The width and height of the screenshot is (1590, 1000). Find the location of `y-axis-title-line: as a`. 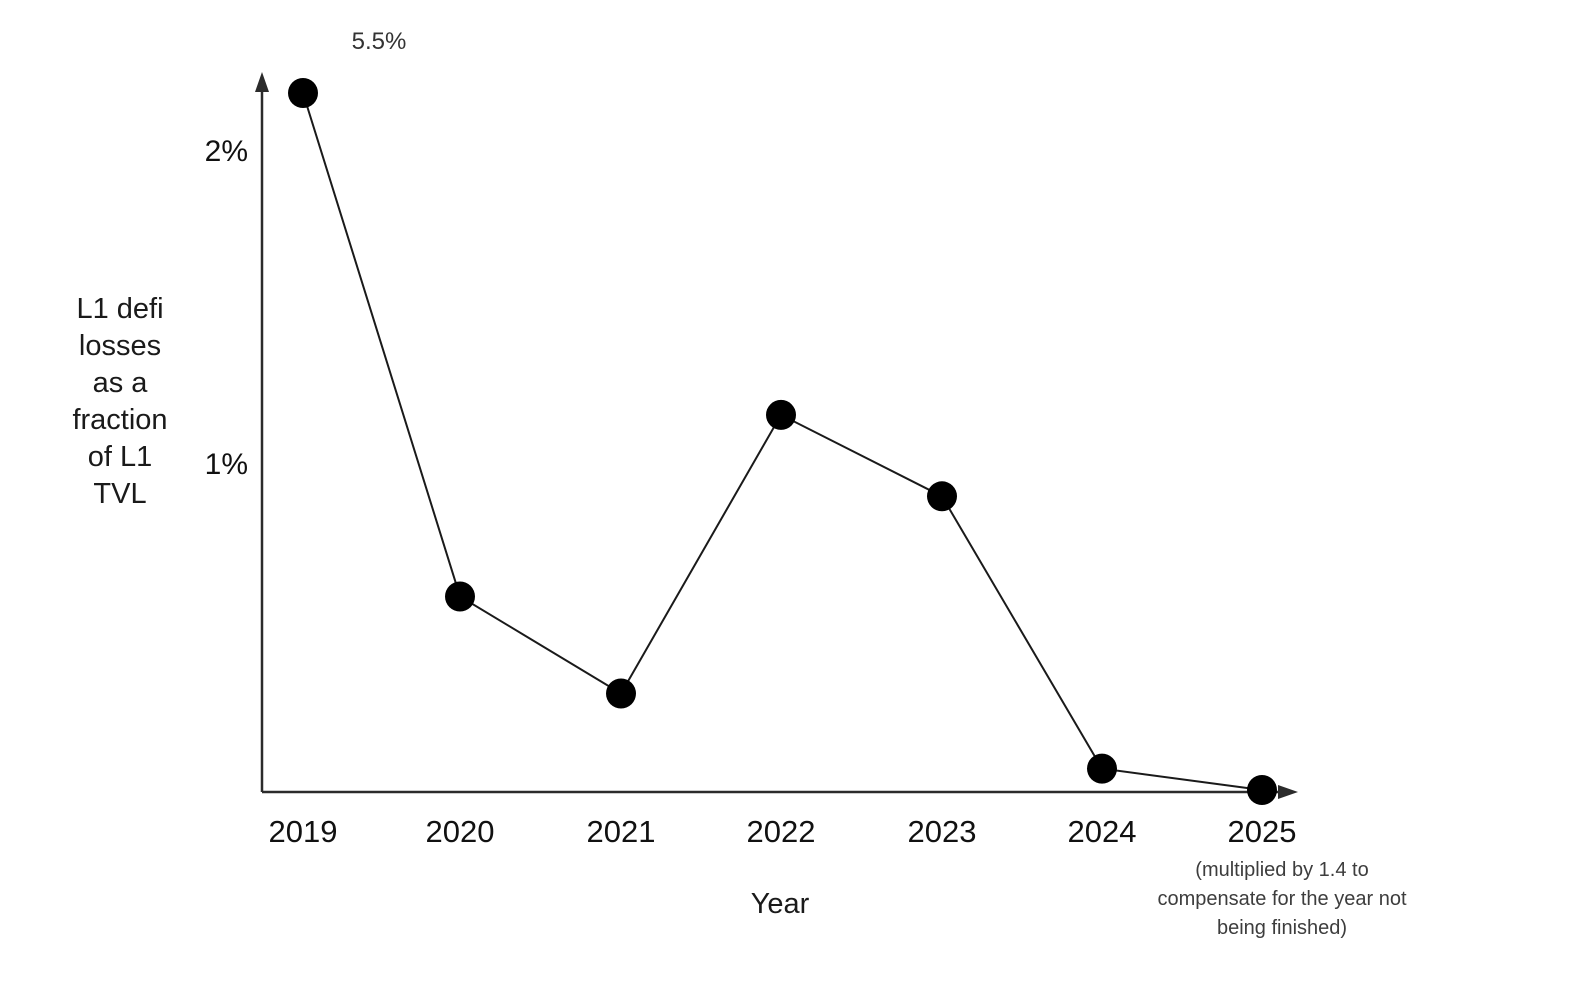

y-axis-title-line: as a is located at coordinates (120, 383).